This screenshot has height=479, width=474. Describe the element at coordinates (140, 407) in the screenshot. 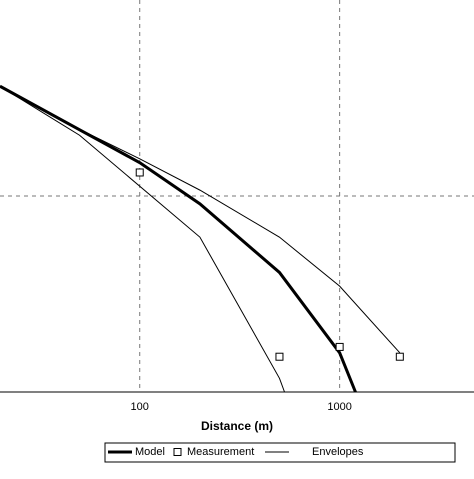

I see `x-tick-label: 100` at that location.